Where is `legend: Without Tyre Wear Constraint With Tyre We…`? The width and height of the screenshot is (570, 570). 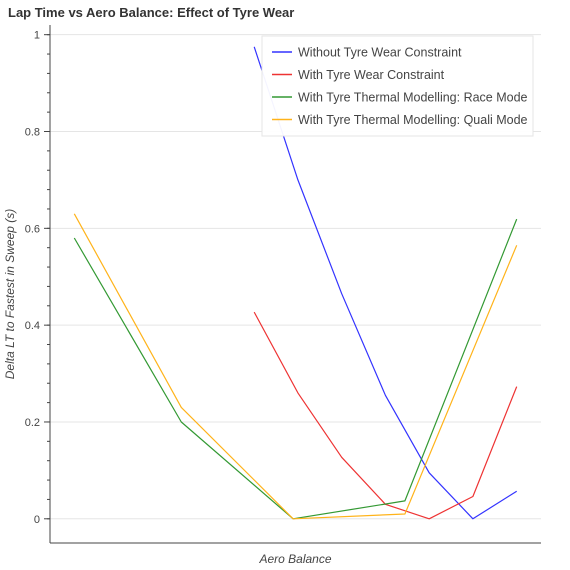
legend: Without Tyre Wear Constraint With Tyre We… is located at coordinates (397, 86).